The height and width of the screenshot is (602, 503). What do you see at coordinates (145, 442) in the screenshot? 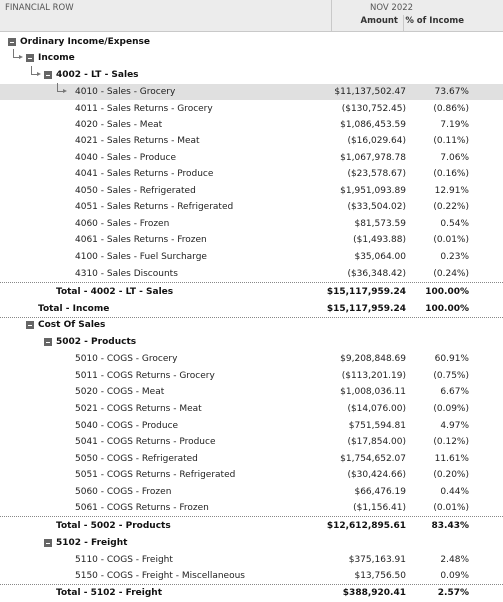
I see `row-label: 5041 - COGS Returns - Produce` at bounding box center [145, 442].